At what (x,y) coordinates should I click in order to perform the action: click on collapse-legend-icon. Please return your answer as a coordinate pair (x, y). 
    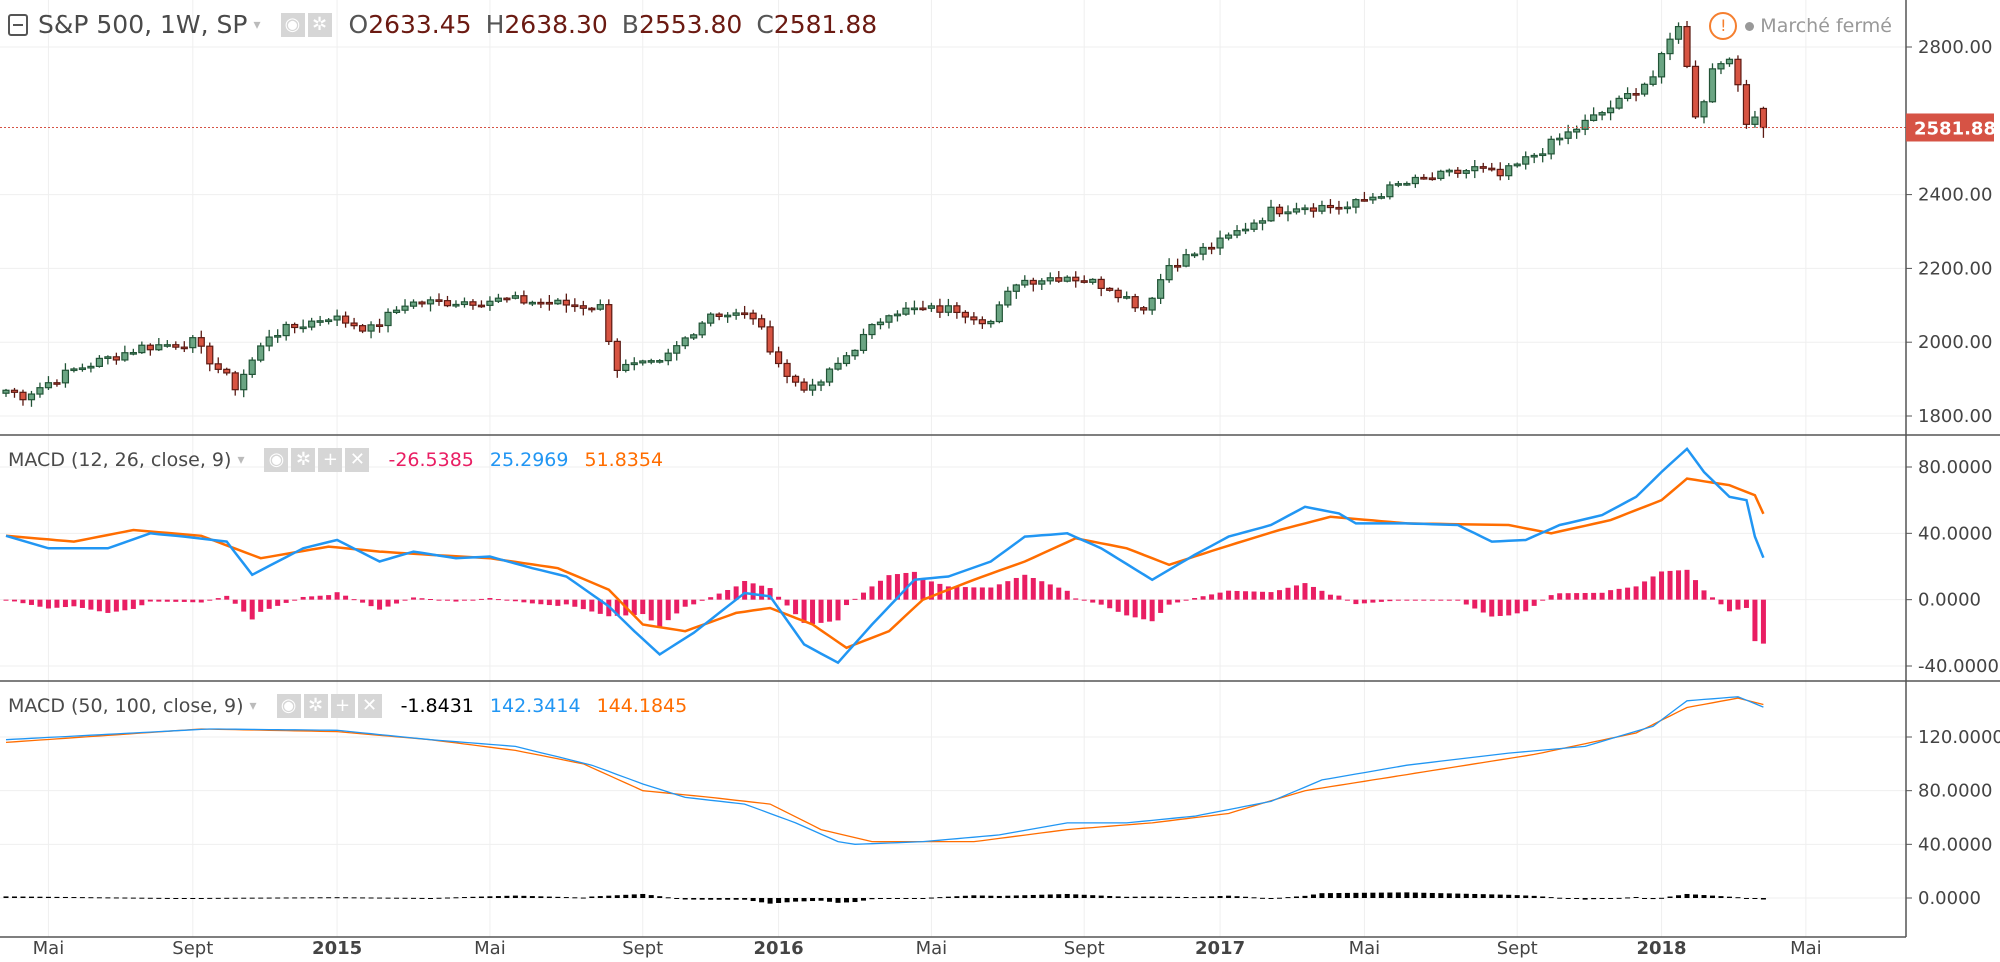
    Looking at the image, I should click on (18, 24).